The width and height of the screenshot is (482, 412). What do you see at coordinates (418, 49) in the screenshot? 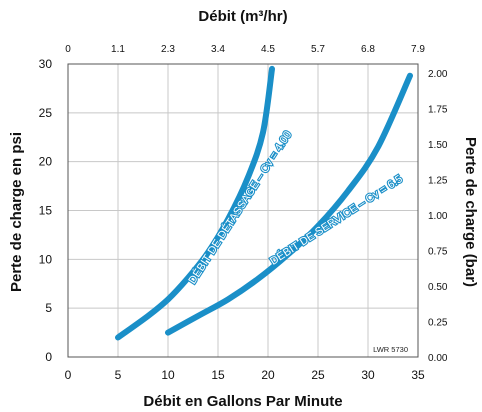
I see `top-tick-label: 7.9` at bounding box center [418, 49].